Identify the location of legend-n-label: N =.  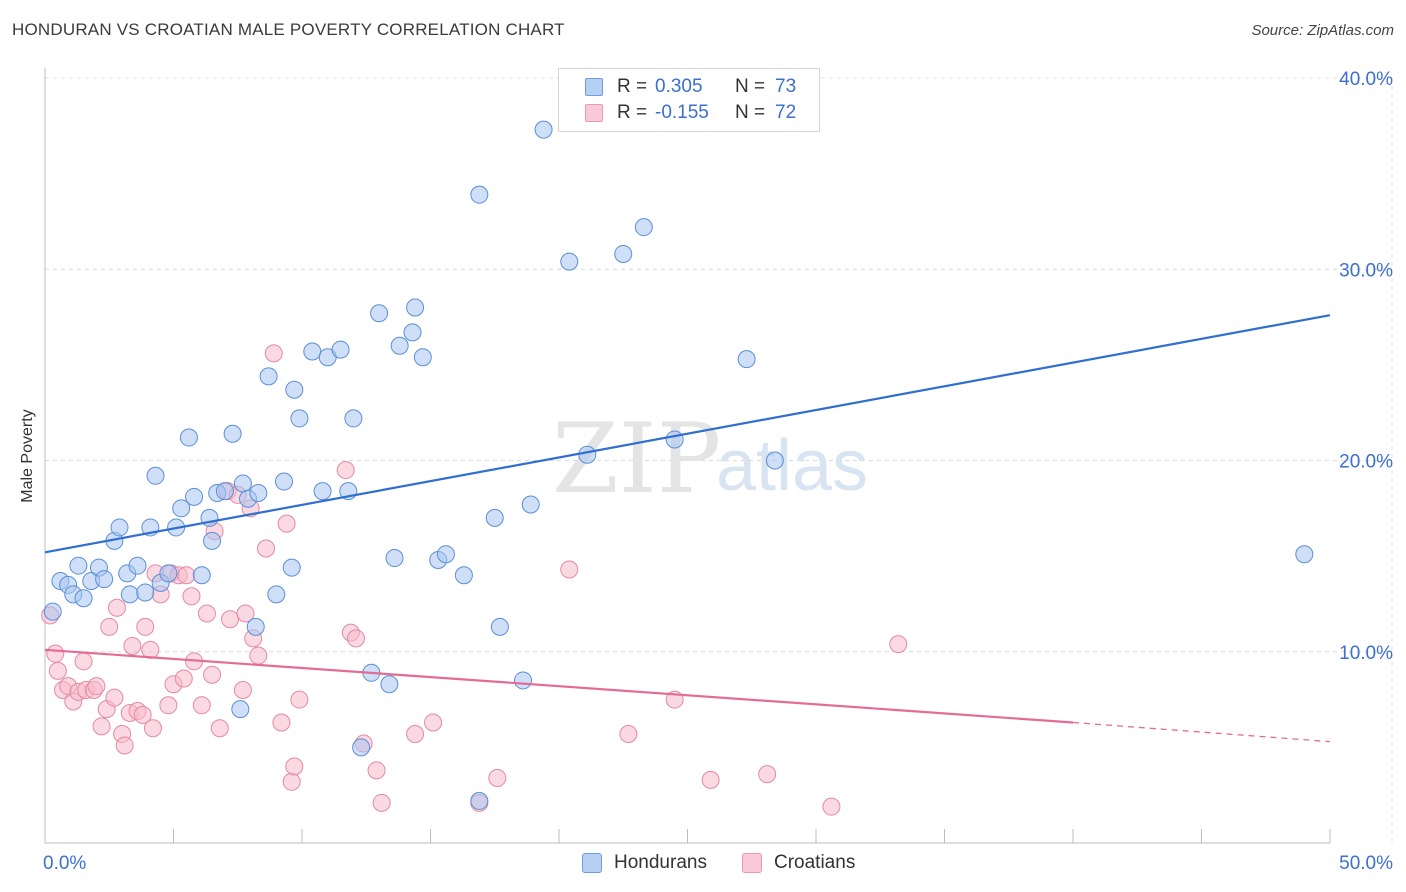
(750, 86).